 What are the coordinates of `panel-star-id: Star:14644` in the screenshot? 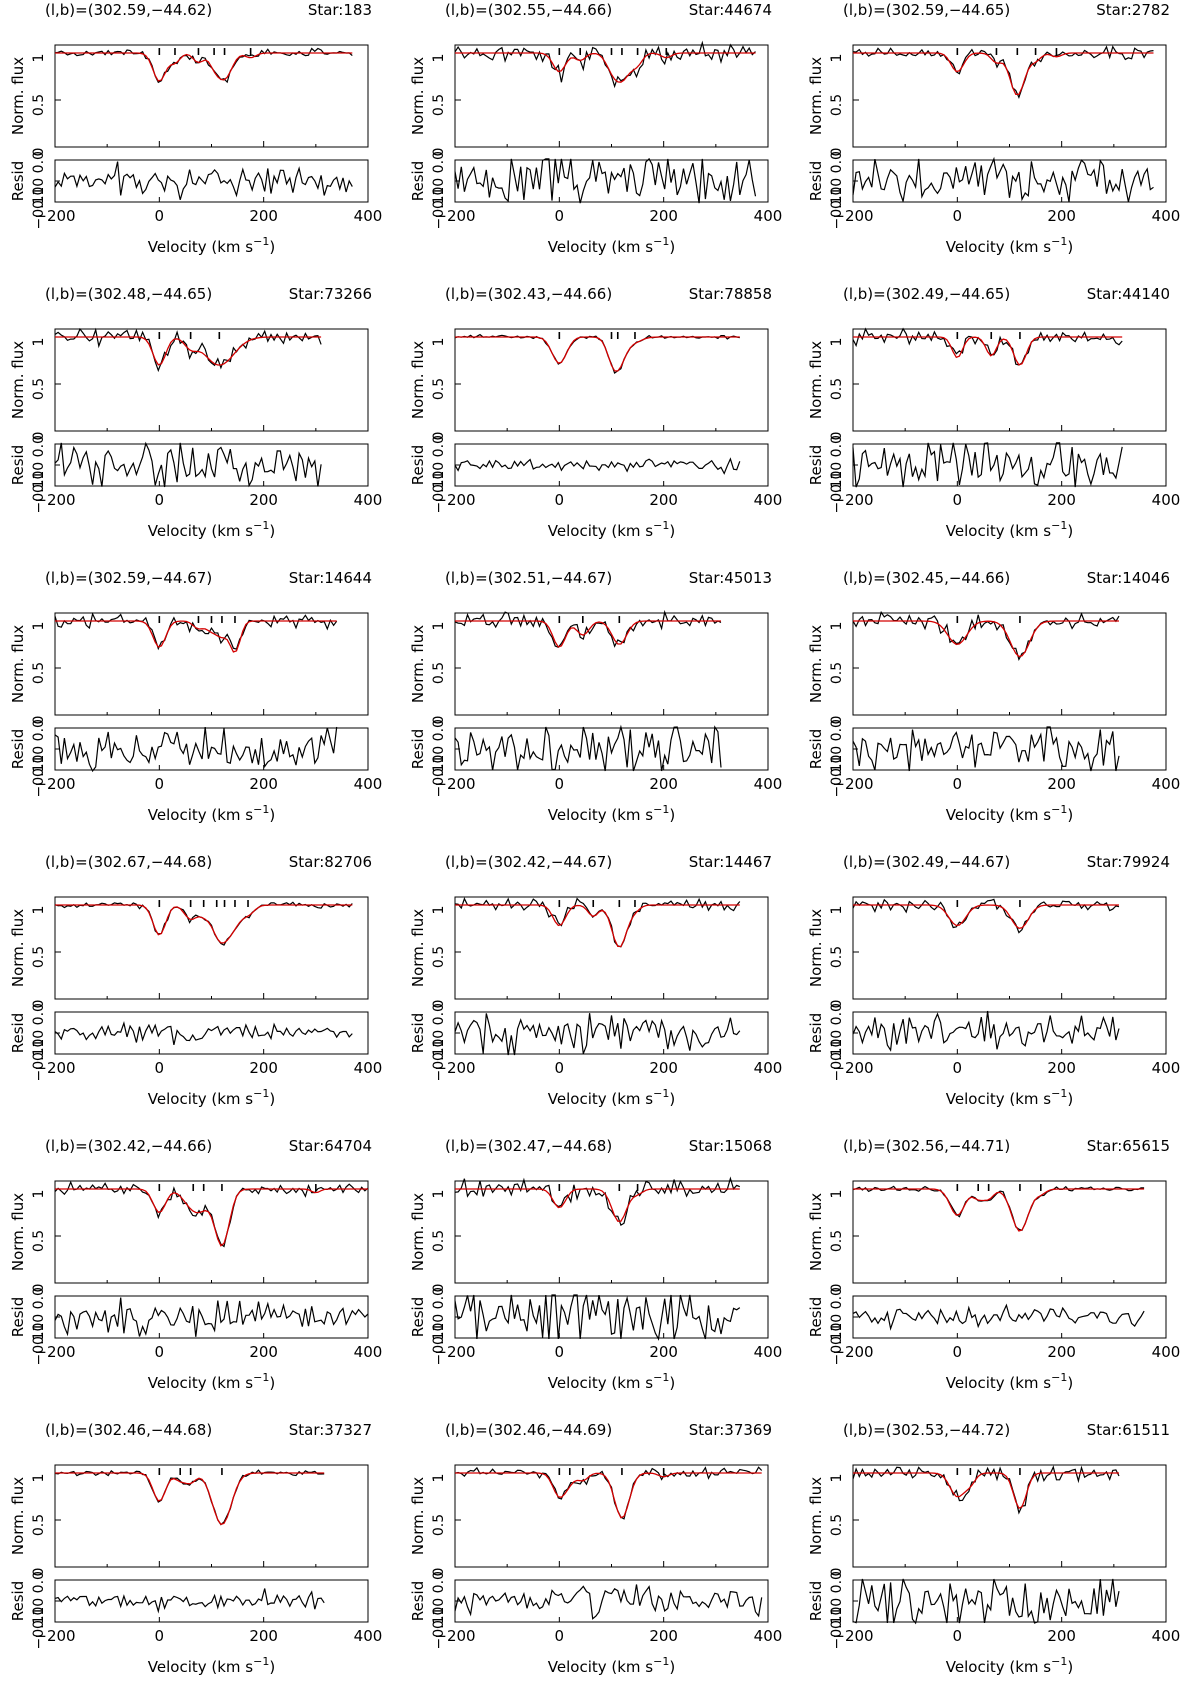 It's located at (330, 578).